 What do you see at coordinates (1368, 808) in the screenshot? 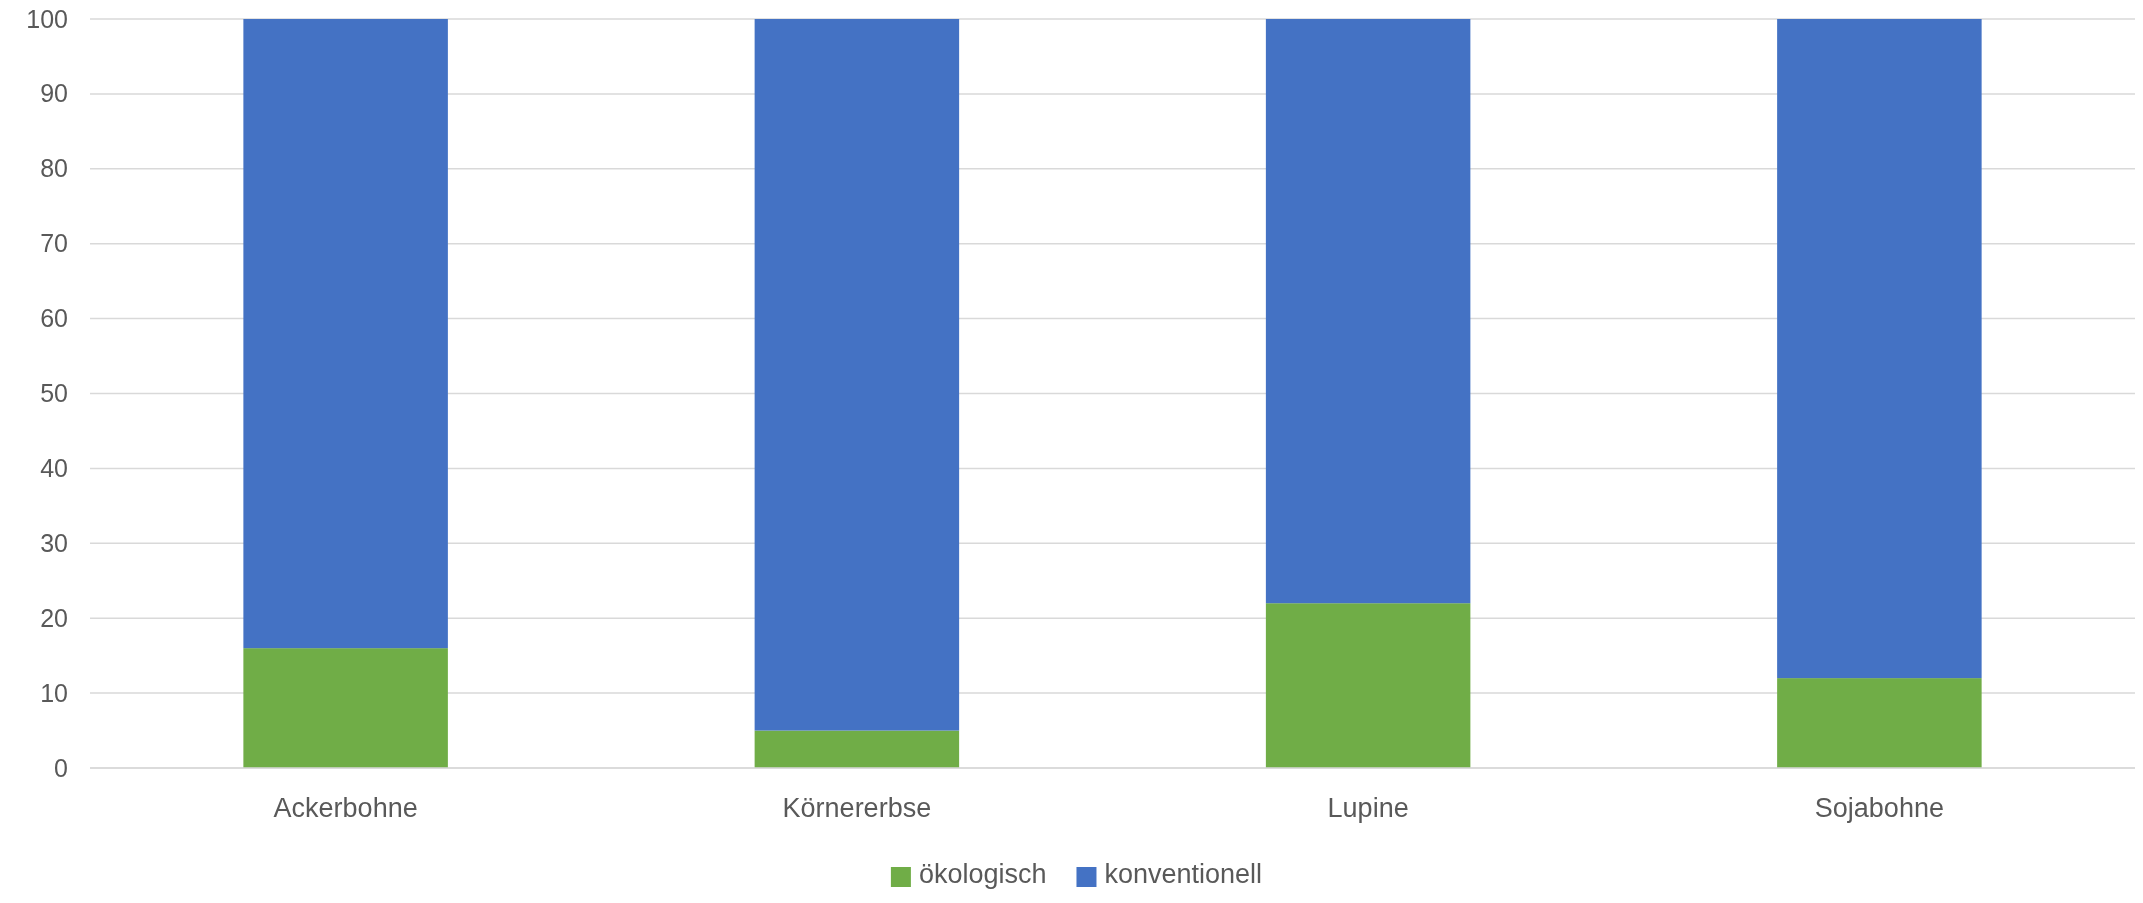
I see `x-tick-label: Lupine` at bounding box center [1368, 808].